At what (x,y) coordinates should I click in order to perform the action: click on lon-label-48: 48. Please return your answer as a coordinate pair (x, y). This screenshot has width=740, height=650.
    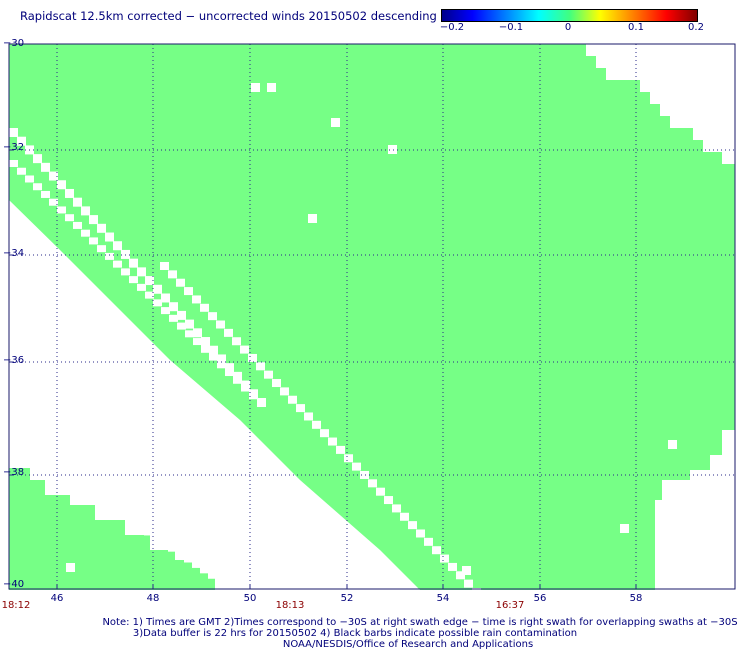
    Looking at the image, I should click on (153, 598).